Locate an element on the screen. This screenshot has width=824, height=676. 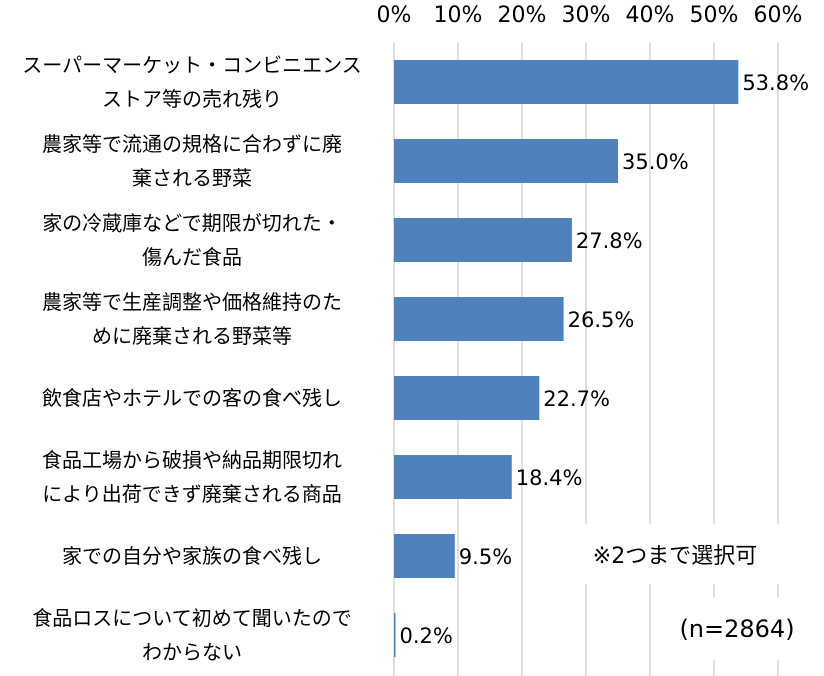
category-label: ストア等の売れ残り is located at coordinates (192, 99).